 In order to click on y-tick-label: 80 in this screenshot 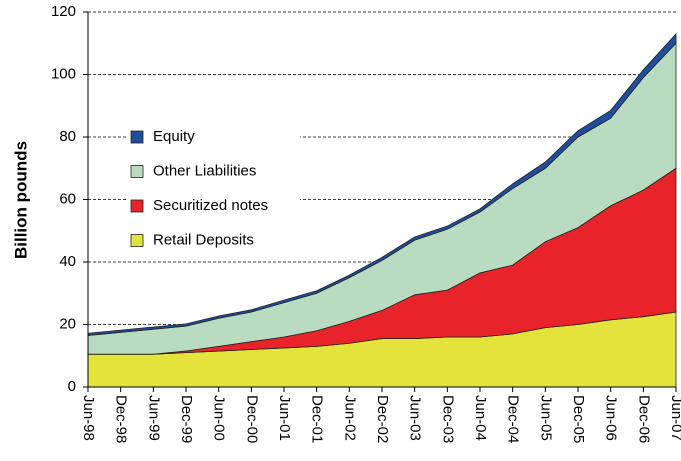, I will do `click(67, 136)`.